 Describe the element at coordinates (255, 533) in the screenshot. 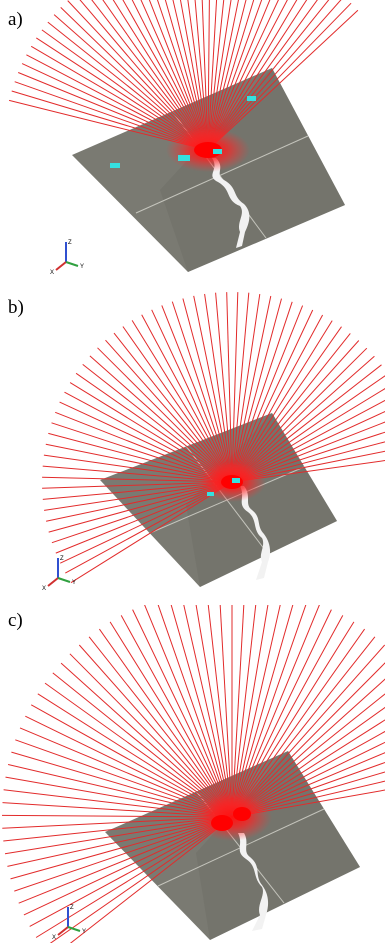

I see `river` at that location.